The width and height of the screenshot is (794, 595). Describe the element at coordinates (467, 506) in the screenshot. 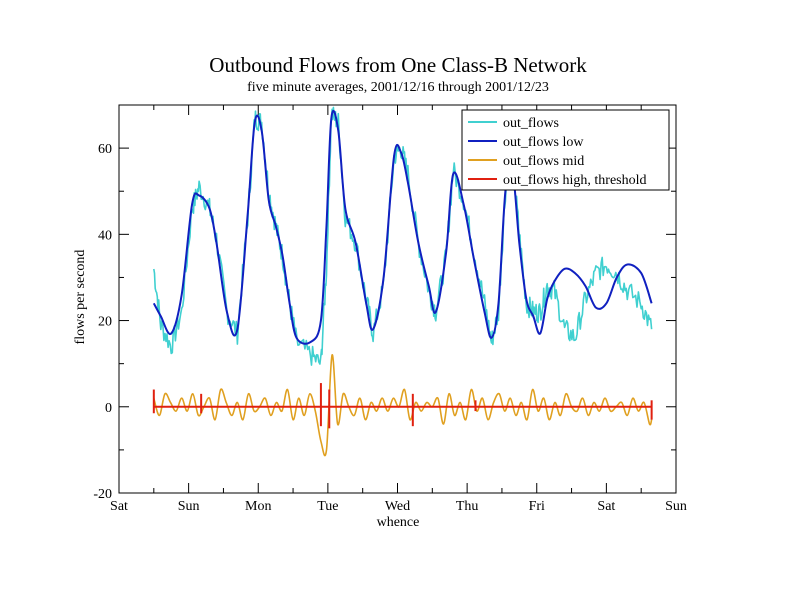

I see `x-tick-label: Thu` at that location.